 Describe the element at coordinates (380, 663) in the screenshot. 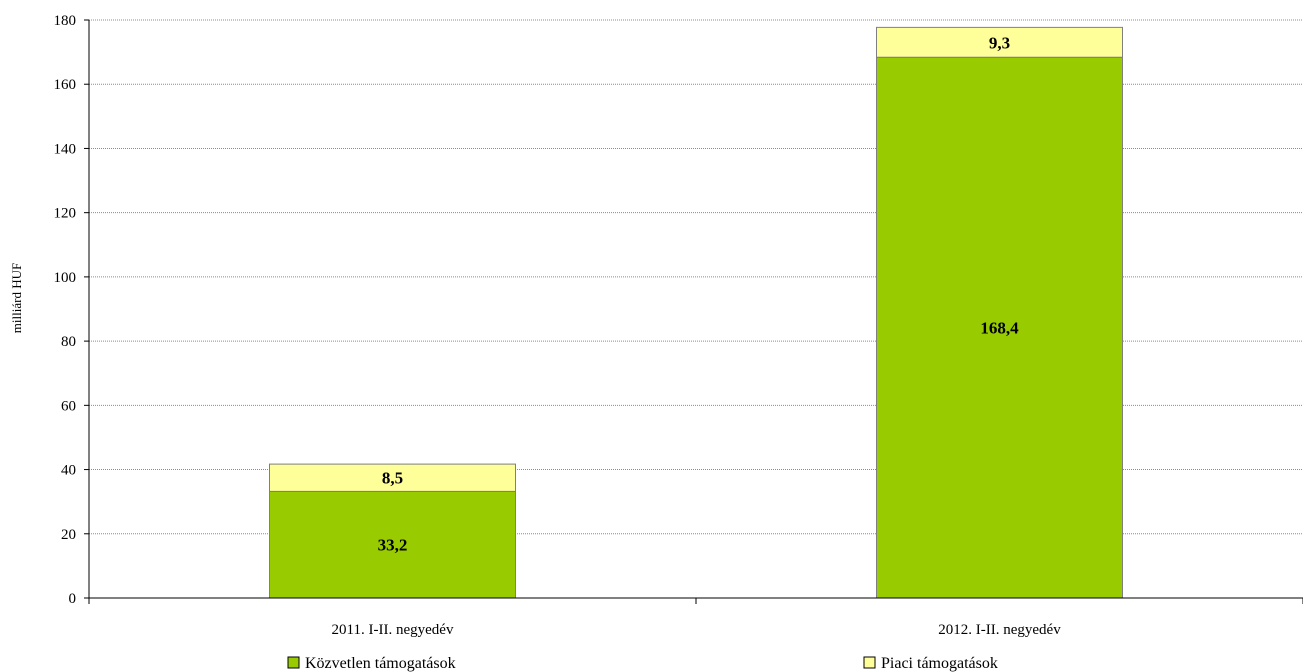

I see `legend-label-kozvetlen: Közvetlen támogatások` at that location.